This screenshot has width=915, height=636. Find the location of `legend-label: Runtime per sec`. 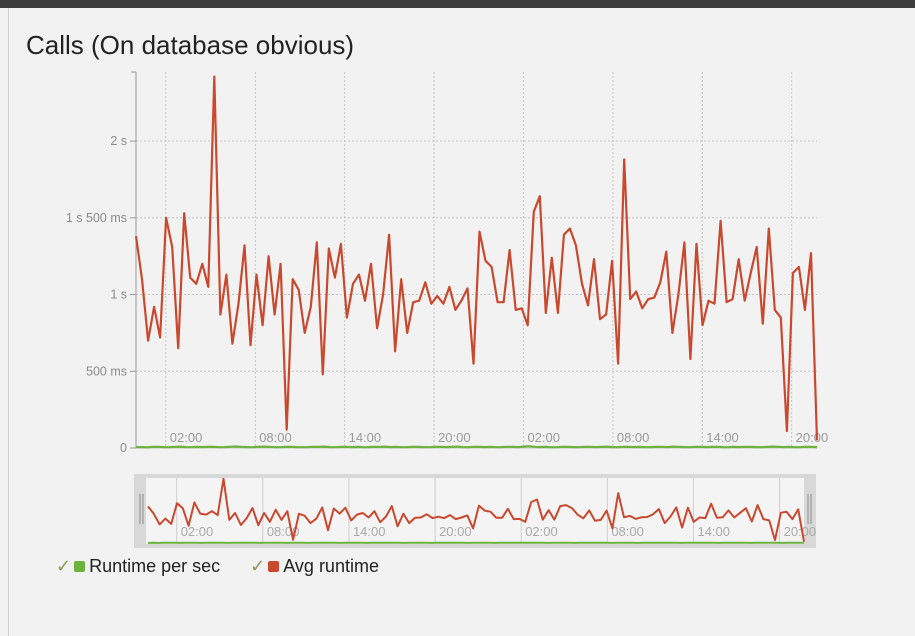

legend-label: Runtime per sec is located at coordinates (155, 566).